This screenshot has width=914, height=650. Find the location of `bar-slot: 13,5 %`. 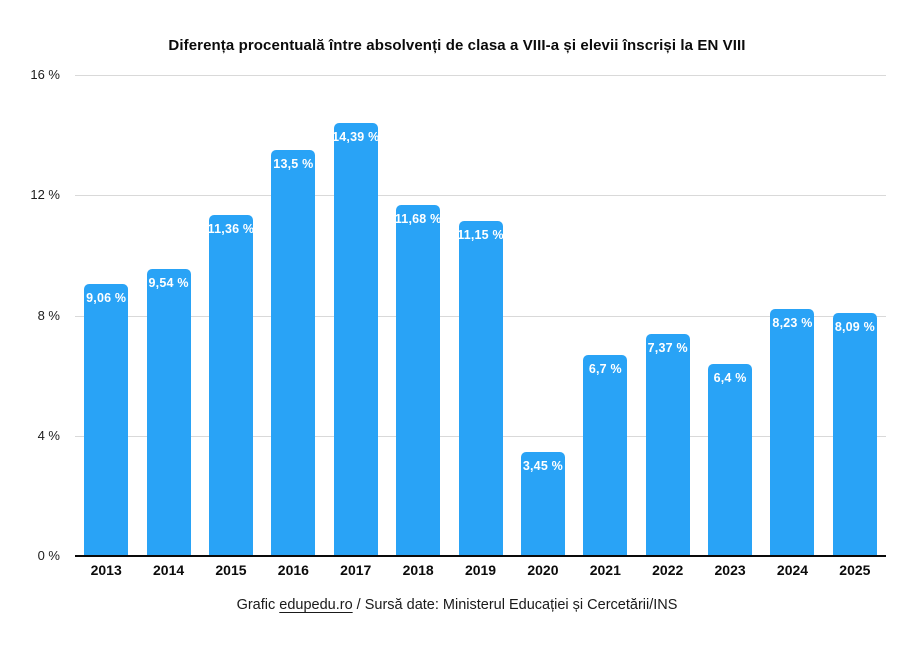

bar-slot: 13,5 % is located at coordinates (293, 315).